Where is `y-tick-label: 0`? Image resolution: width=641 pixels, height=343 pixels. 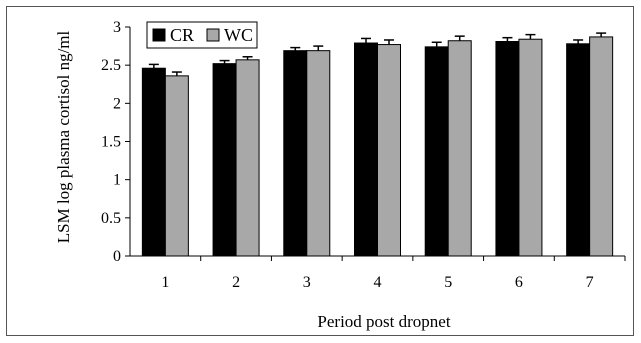 y-tick-label: 0 is located at coordinates (117, 256).